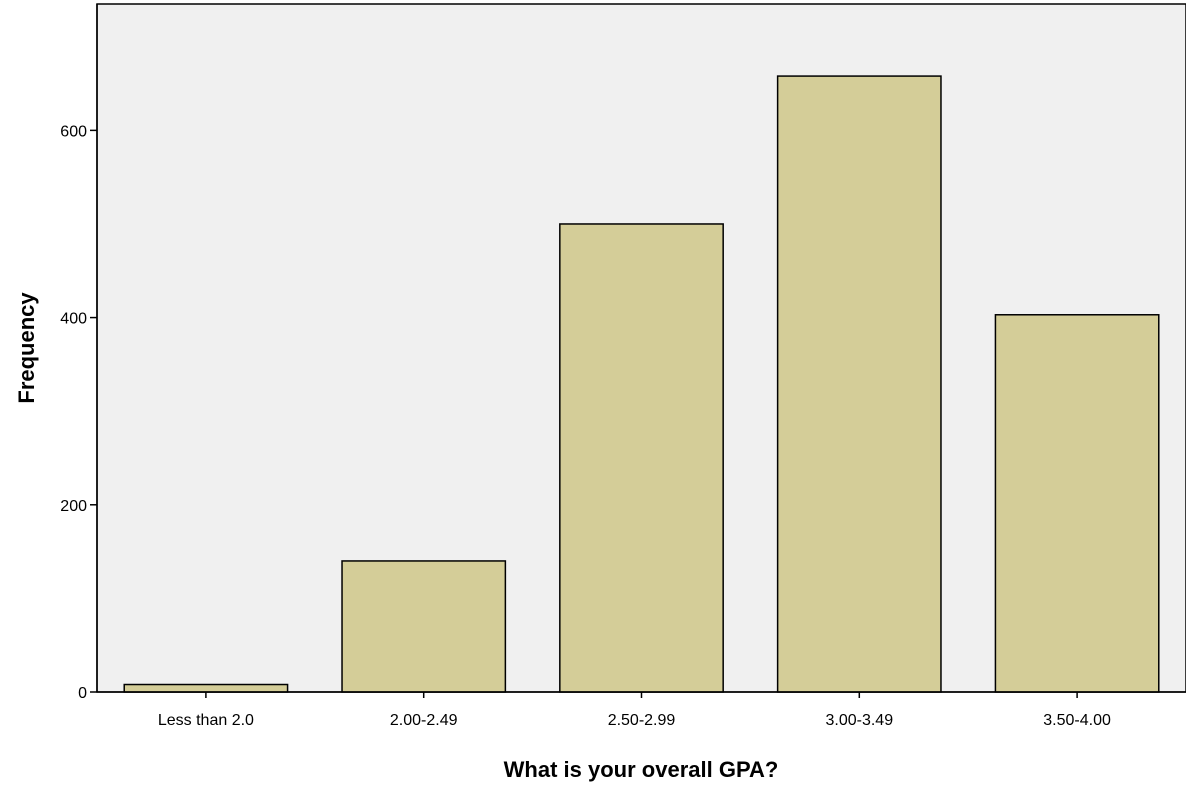  What do you see at coordinates (859, 720) in the screenshot?
I see `x-tick-label: 3.00-3.49` at bounding box center [859, 720].